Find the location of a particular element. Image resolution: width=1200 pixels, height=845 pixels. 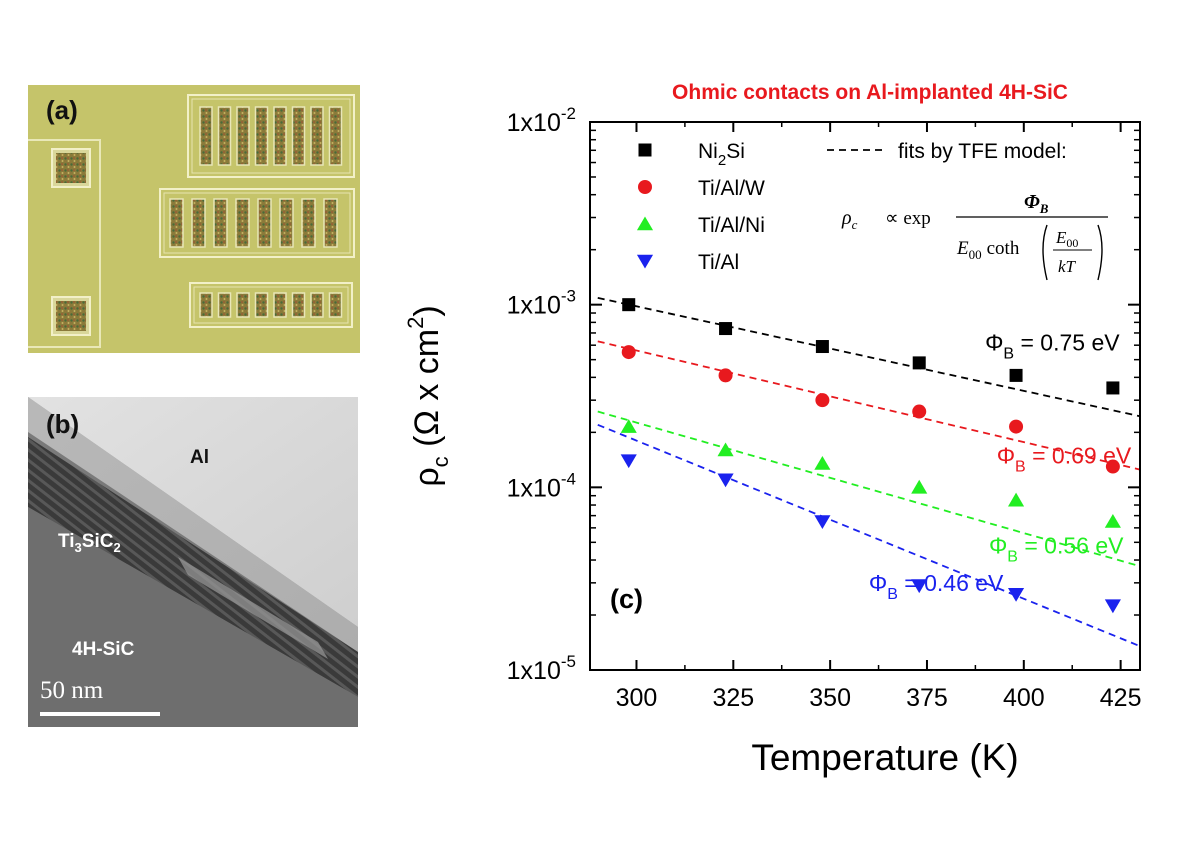

x-tick-label: 375 is located at coordinates (927, 698).